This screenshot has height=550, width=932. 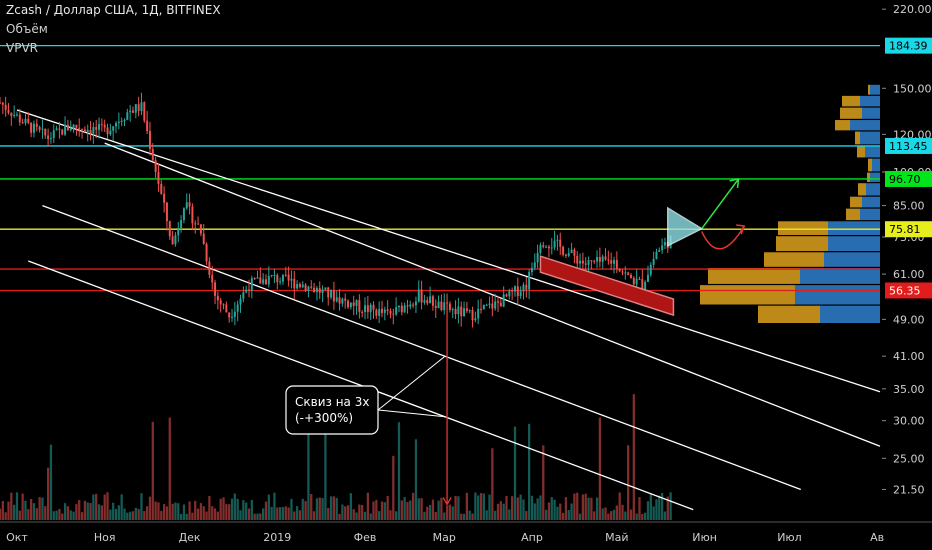 What do you see at coordinates (905, 290) in the screenshot?
I see `price-level-tag-label: 56.35` at bounding box center [905, 290].